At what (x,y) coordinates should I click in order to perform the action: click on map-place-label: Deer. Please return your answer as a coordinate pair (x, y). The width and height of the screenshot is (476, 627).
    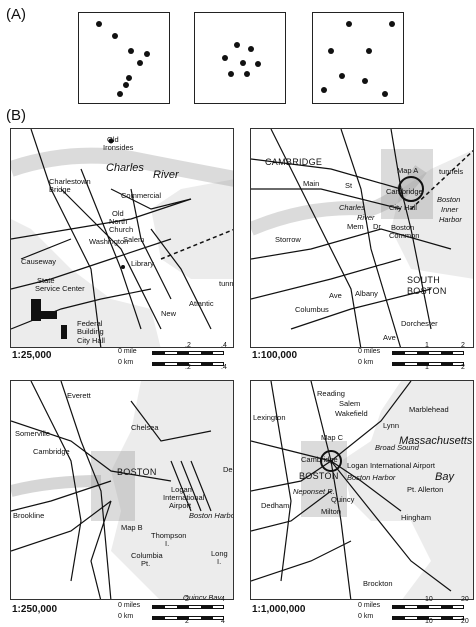
    Looking at the image, I should click on (228, 469).